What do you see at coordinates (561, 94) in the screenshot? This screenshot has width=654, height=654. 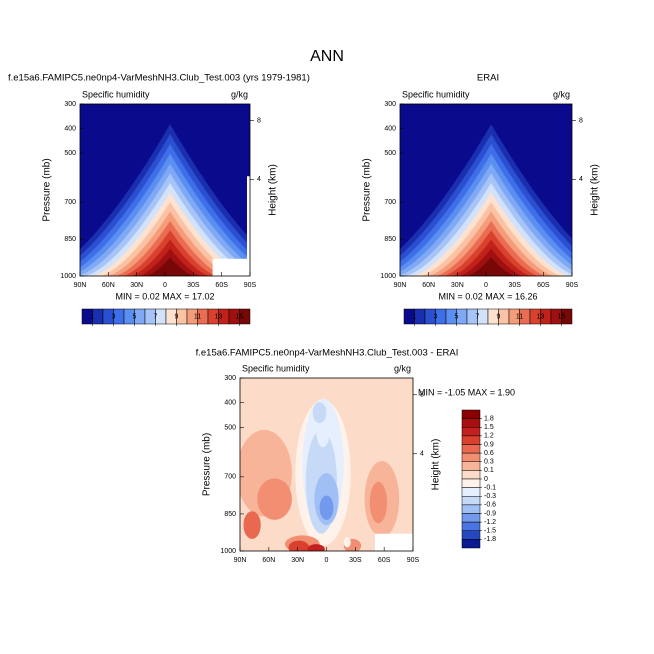 I see `right-label: g/kg` at bounding box center [561, 94].